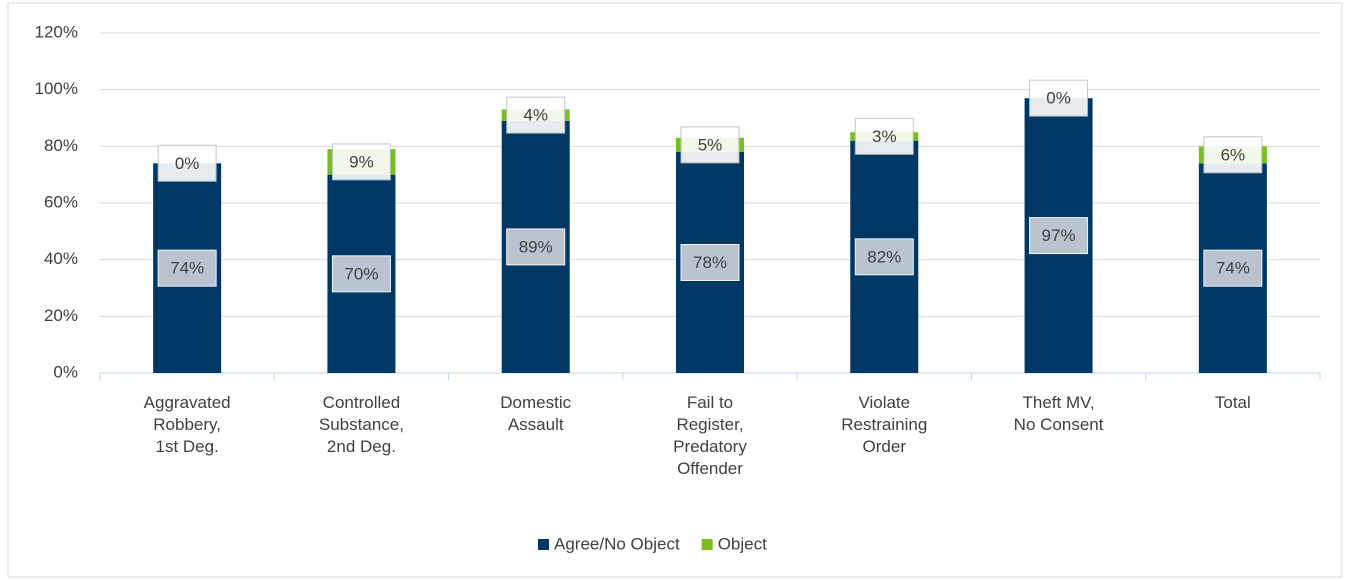 Image resolution: width=1348 pixels, height=580 pixels. Describe the element at coordinates (56, 31) in the screenshot. I see `y-tick-label: 120%` at that location.